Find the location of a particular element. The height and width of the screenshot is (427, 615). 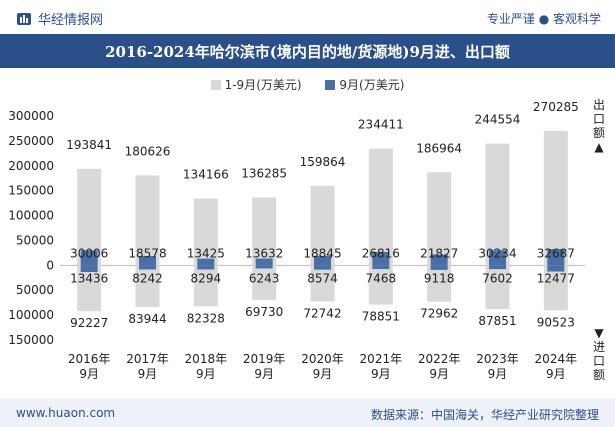

chart-title: 2016-2024年哈尔滨市(境内目的地/货源地)9月进、出口额 is located at coordinates (307, 52).